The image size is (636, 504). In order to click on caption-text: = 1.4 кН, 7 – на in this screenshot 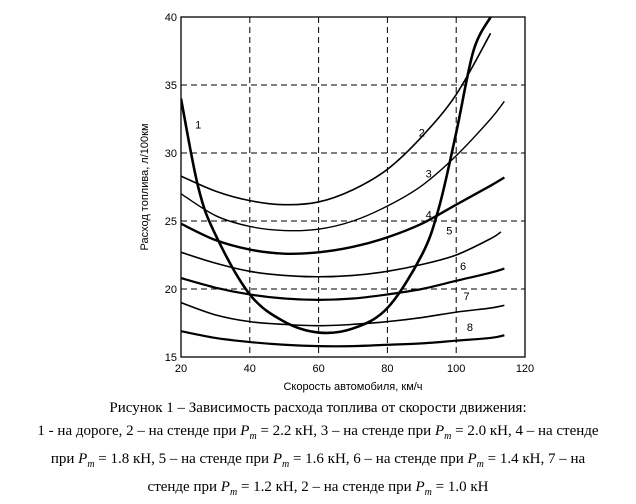, I will do `click(536, 459)`.